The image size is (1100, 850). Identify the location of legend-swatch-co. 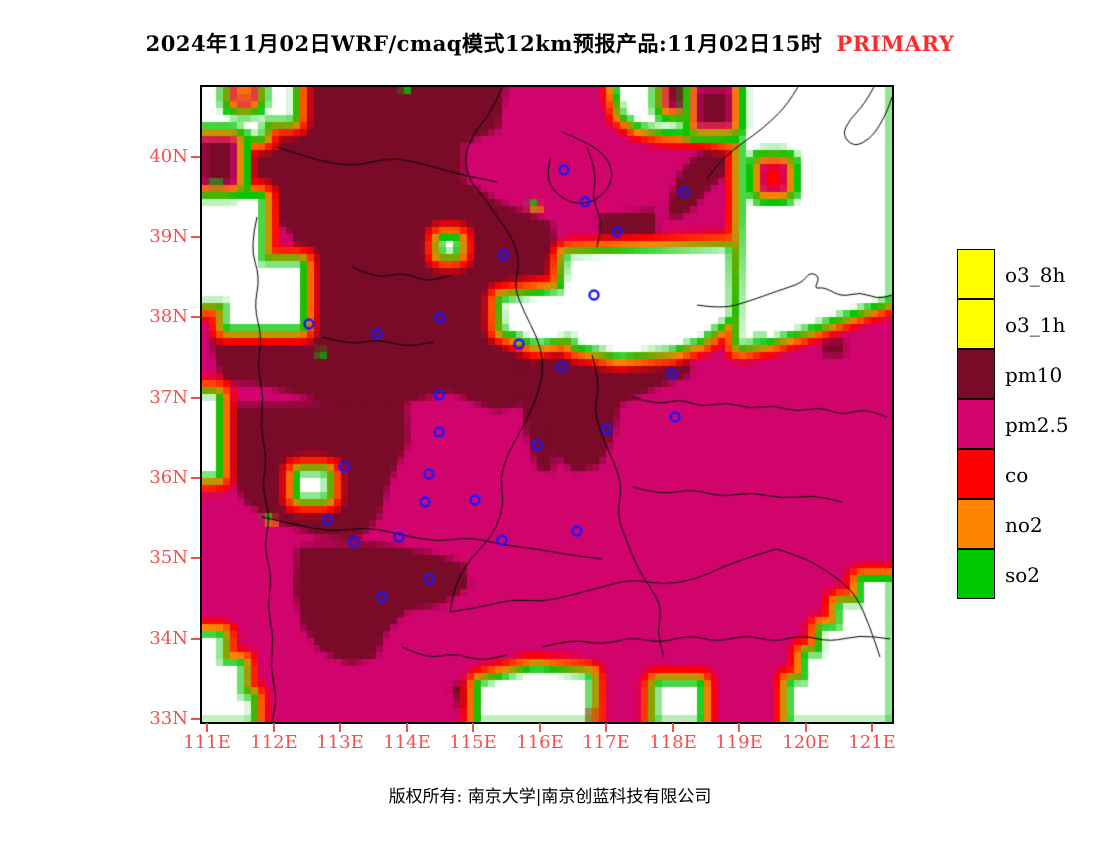
(976, 474).